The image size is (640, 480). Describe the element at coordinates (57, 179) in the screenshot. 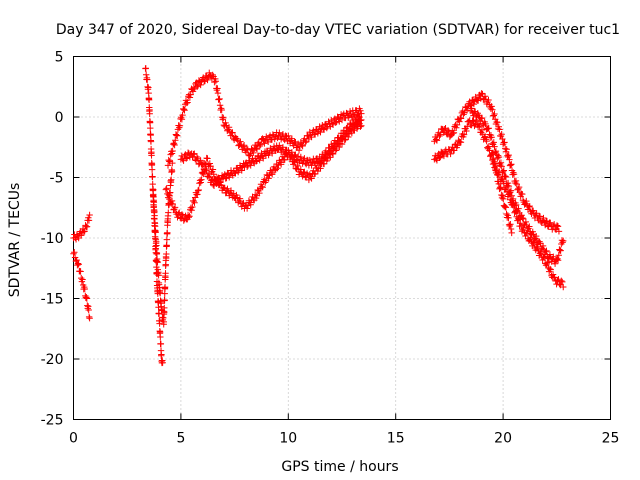

I see `y-tick-label: -5` at that location.